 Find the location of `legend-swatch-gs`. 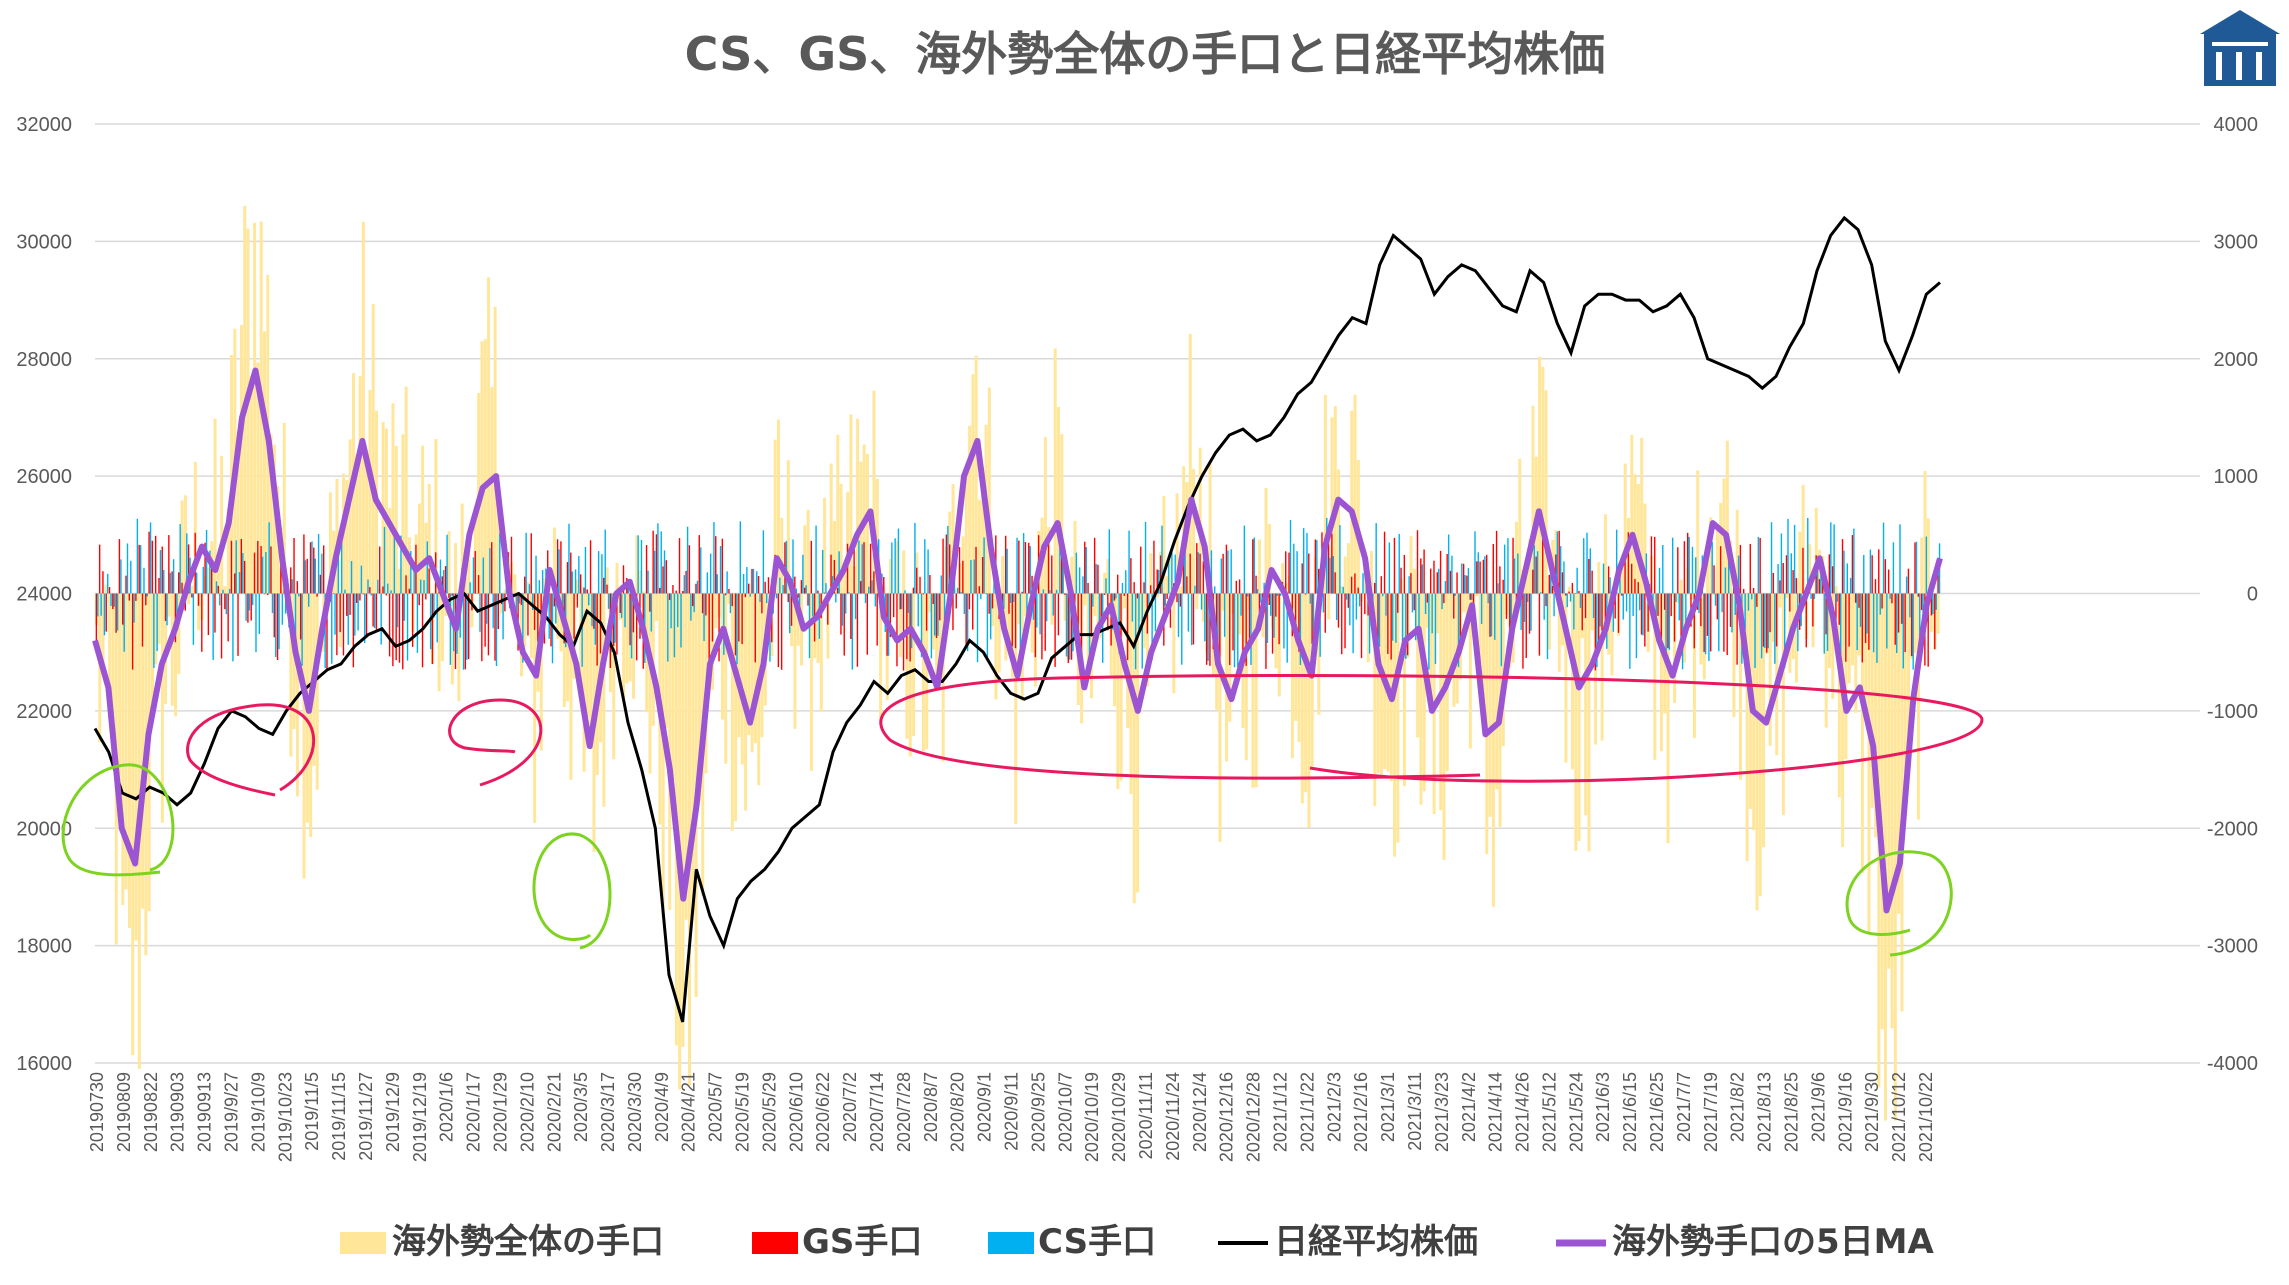

legend-swatch-gs is located at coordinates (775, 1243).